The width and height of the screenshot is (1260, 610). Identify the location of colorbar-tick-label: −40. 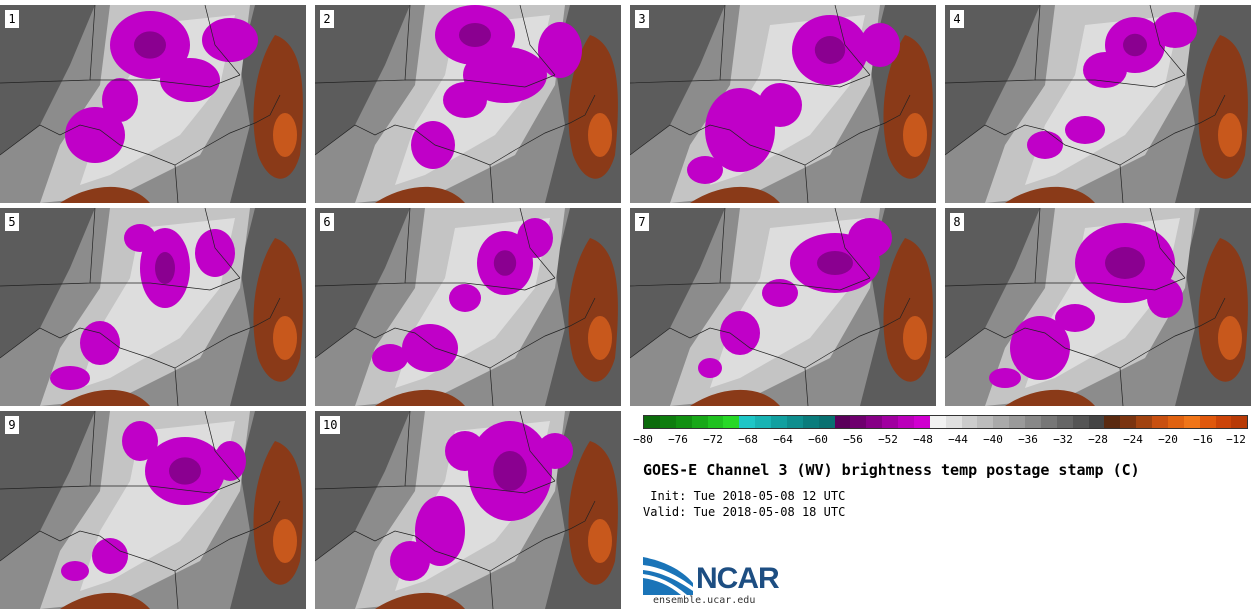
(993, 439).